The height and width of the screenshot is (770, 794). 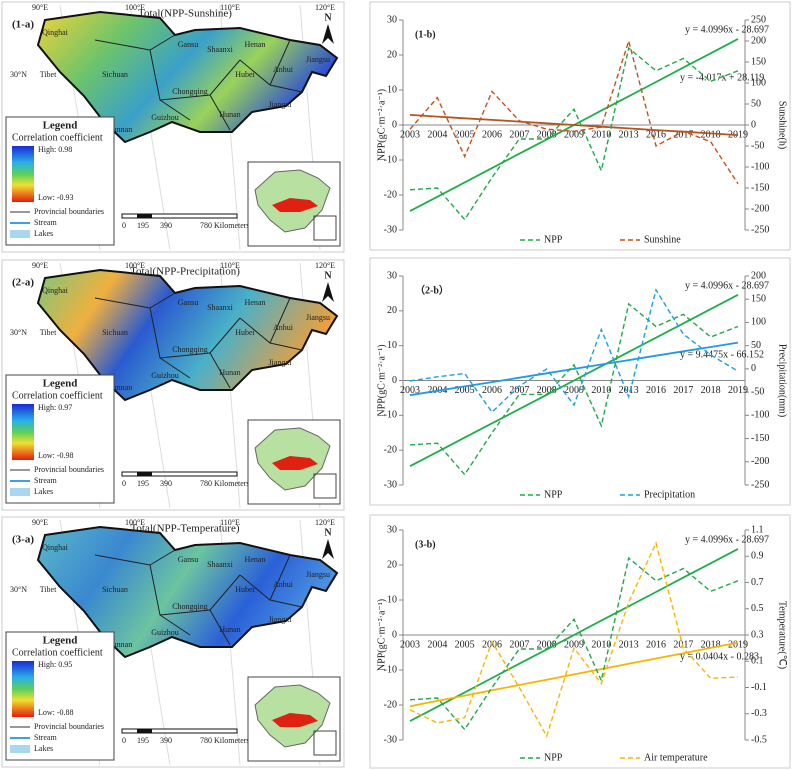 I want to click on province-label: Jiangxi, so click(x=280, y=104).